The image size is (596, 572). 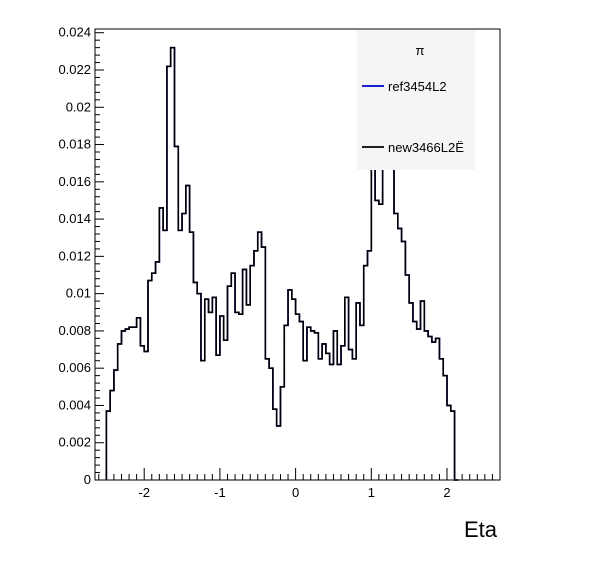 I want to click on y-tick-label: 0.018, so click(x=74, y=144).